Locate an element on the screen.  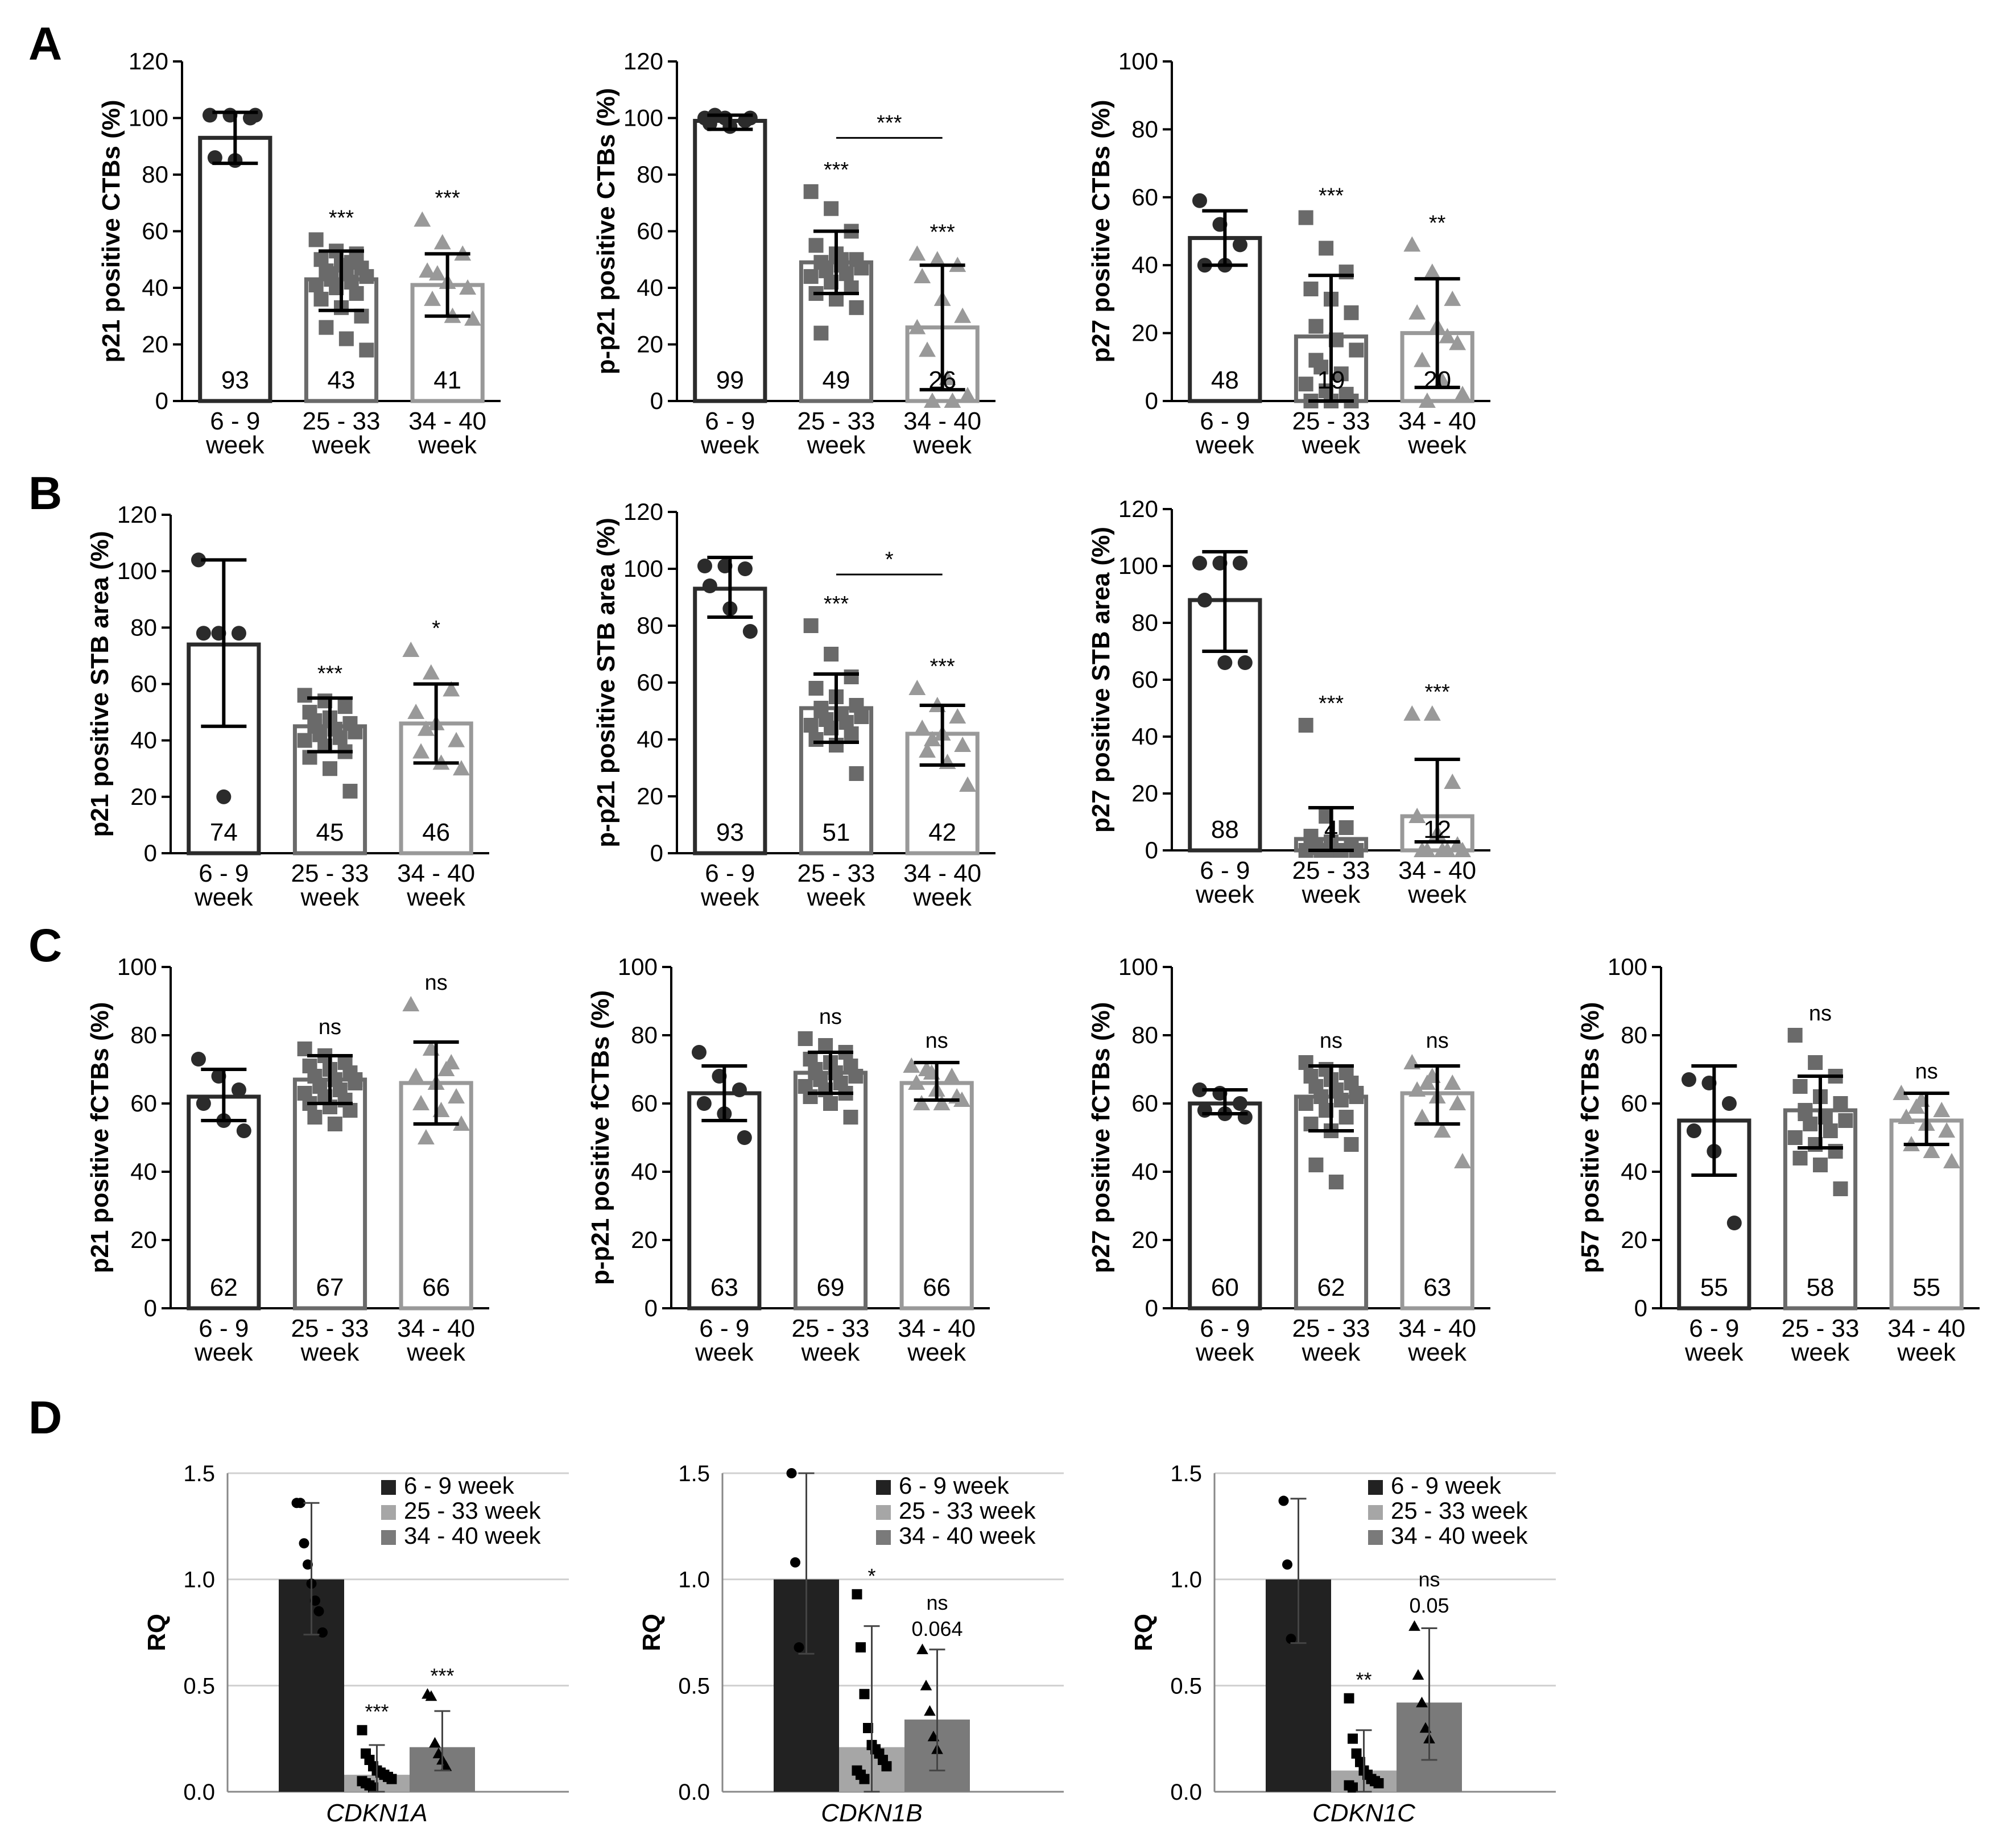
significance-label: * is located at coordinates (871, 1576).